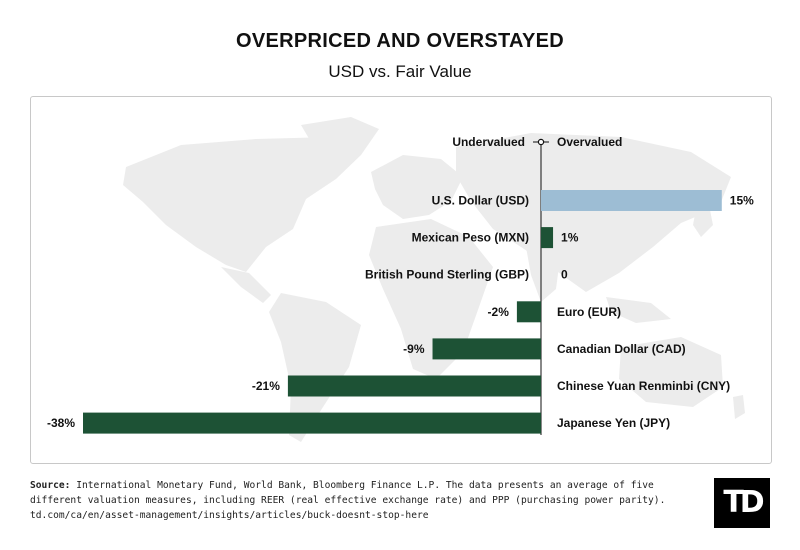 Image resolution: width=800 pixels, height=550 pixels. I want to click on value-label: 0, so click(564, 275).